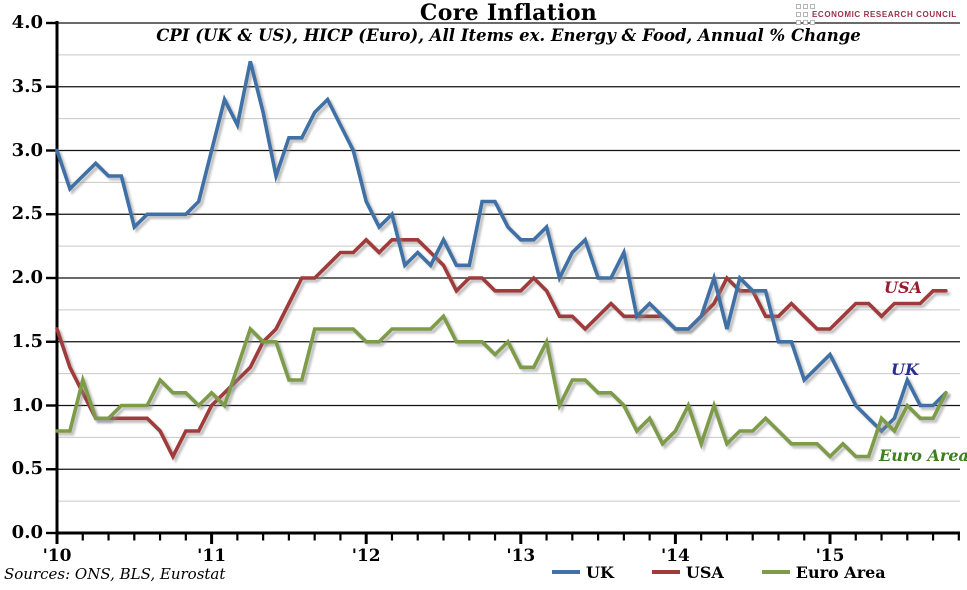 The image size is (967, 590). What do you see at coordinates (665, 572) in the screenshot?
I see `usa-line-swatch` at bounding box center [665, 572].